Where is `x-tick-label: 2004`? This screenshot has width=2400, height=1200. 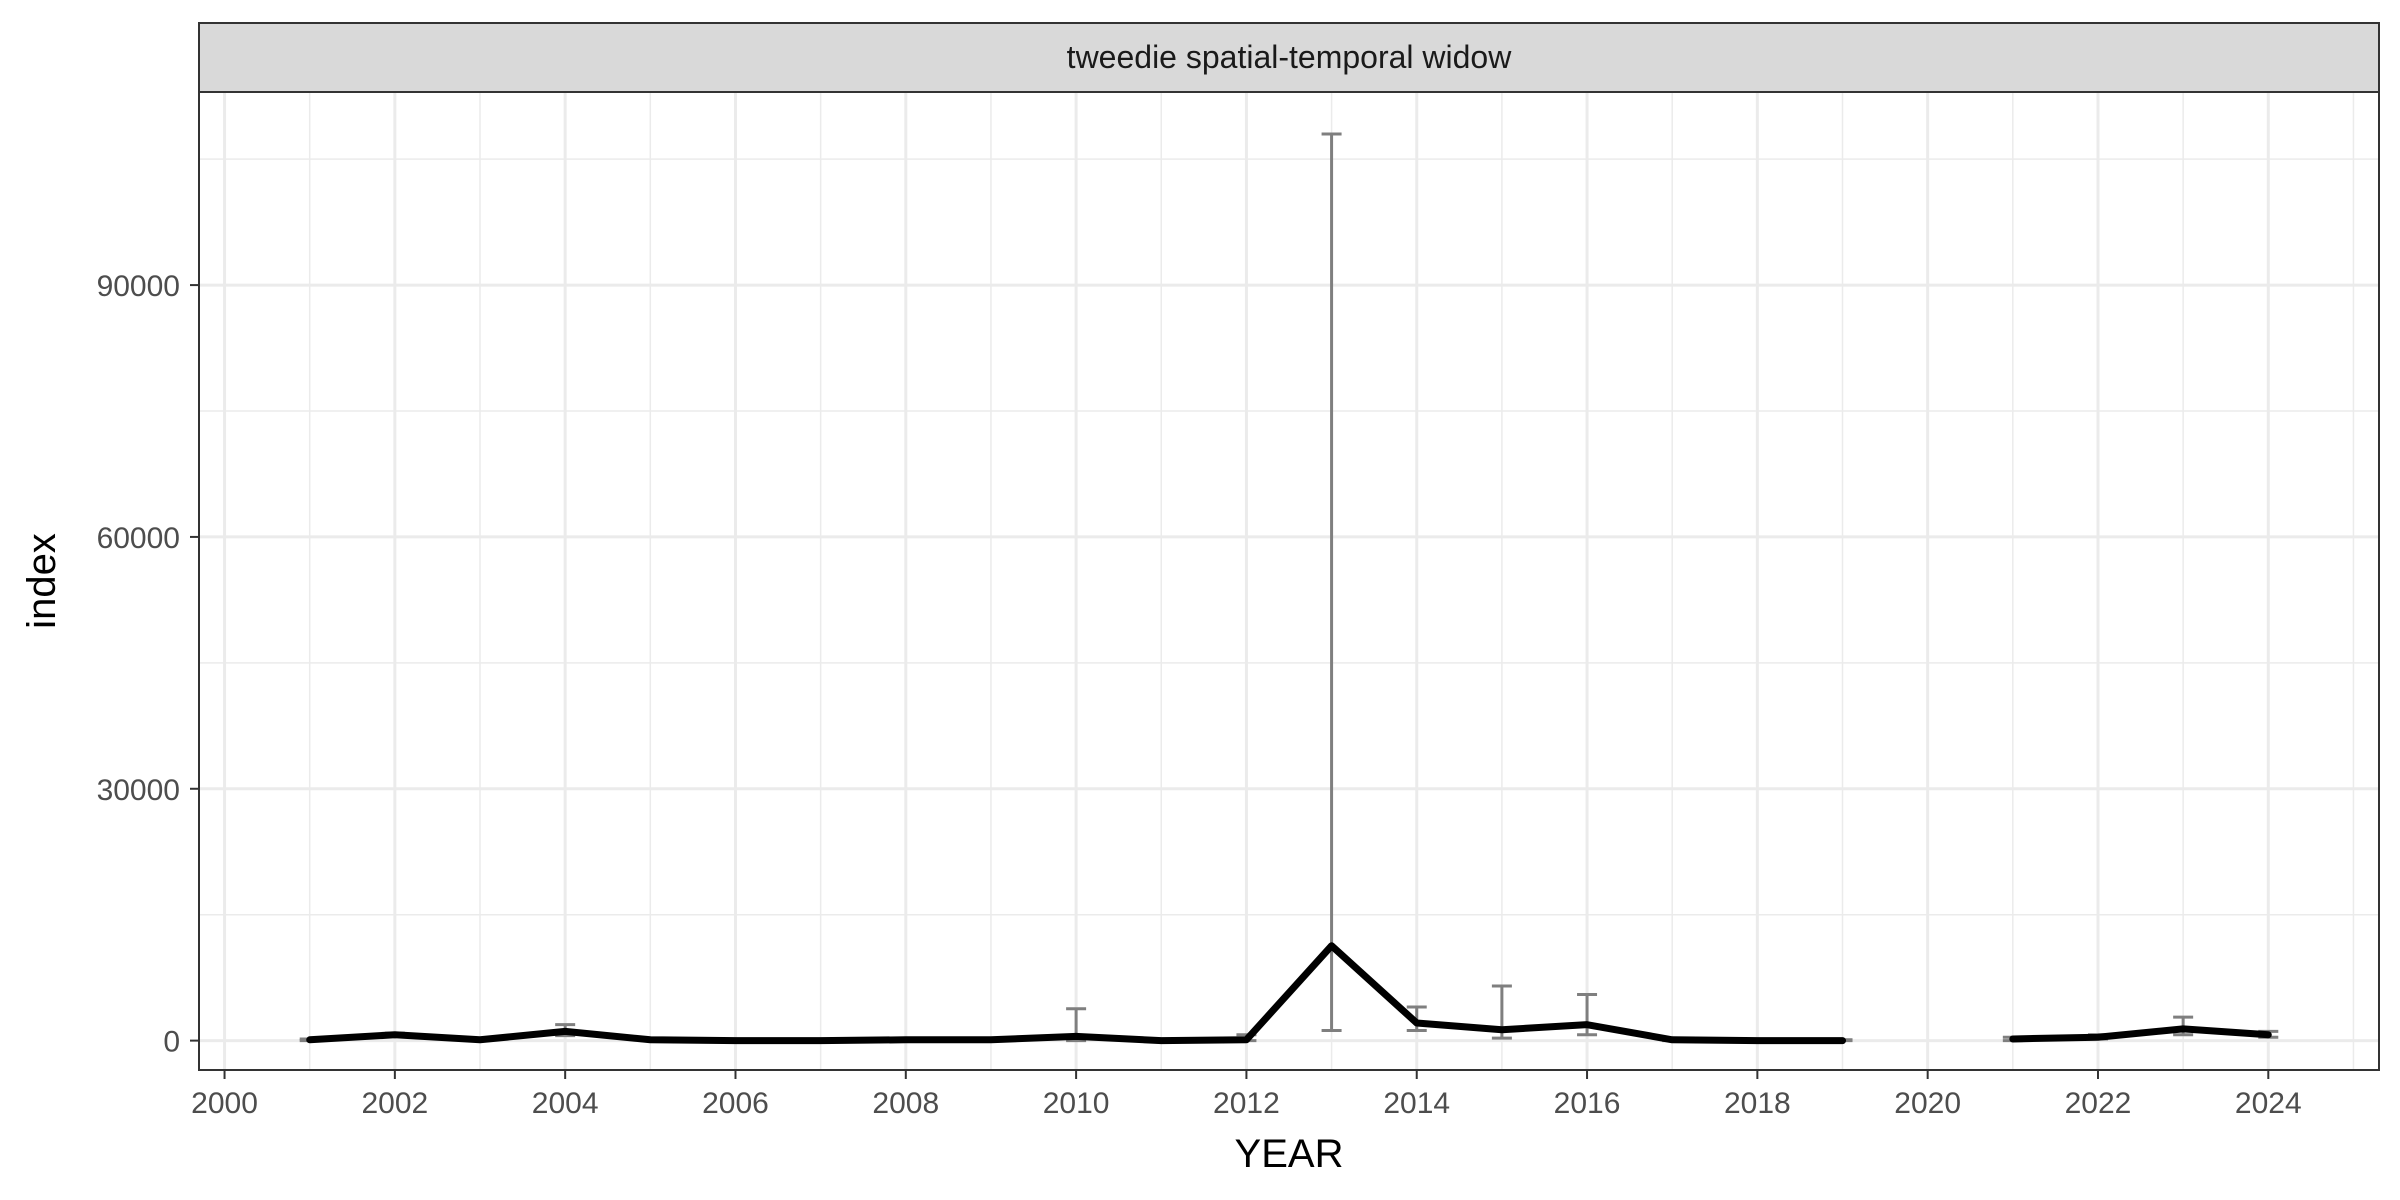 x-tick-label: 2004 is located at coordinates (565, 1103).